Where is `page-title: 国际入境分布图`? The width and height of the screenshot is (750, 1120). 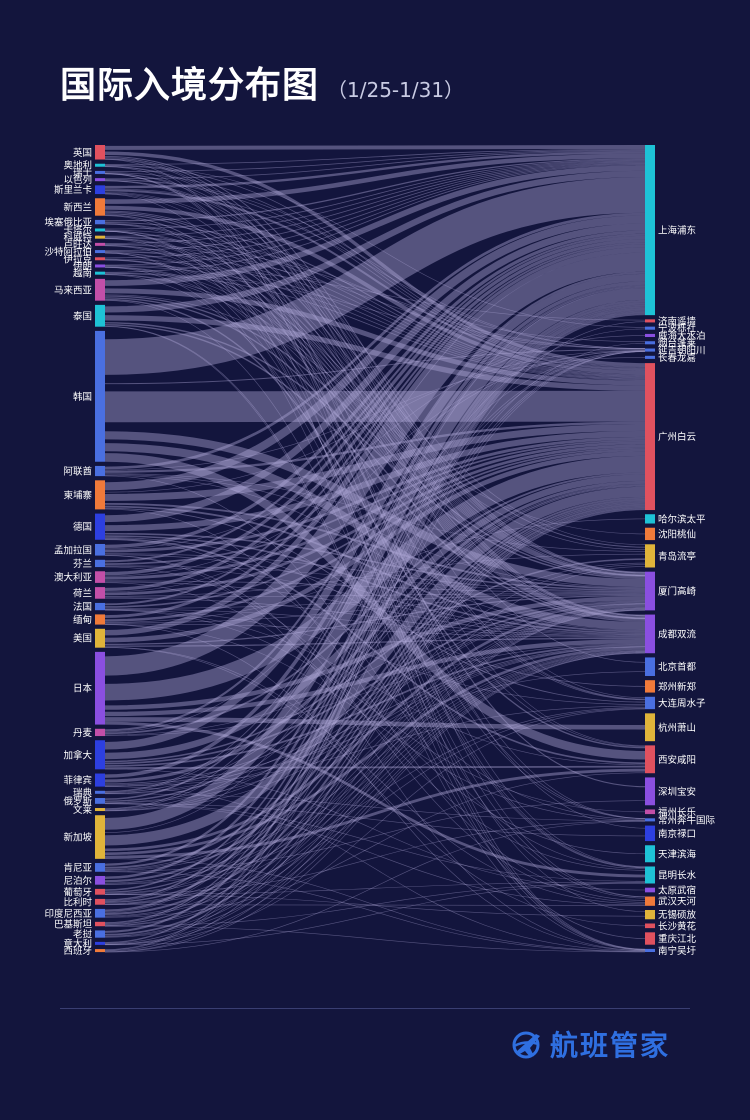
page-title: 国际入境分布图 is located at coordinates (190, 85).